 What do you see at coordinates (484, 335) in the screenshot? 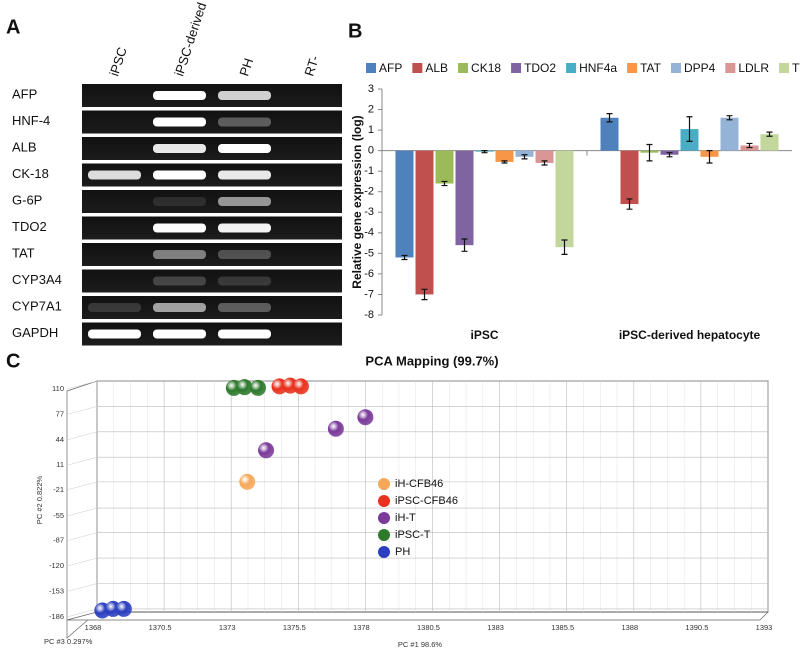
I see `x-tick-label: iPSC` at bounding box center [484, 335].